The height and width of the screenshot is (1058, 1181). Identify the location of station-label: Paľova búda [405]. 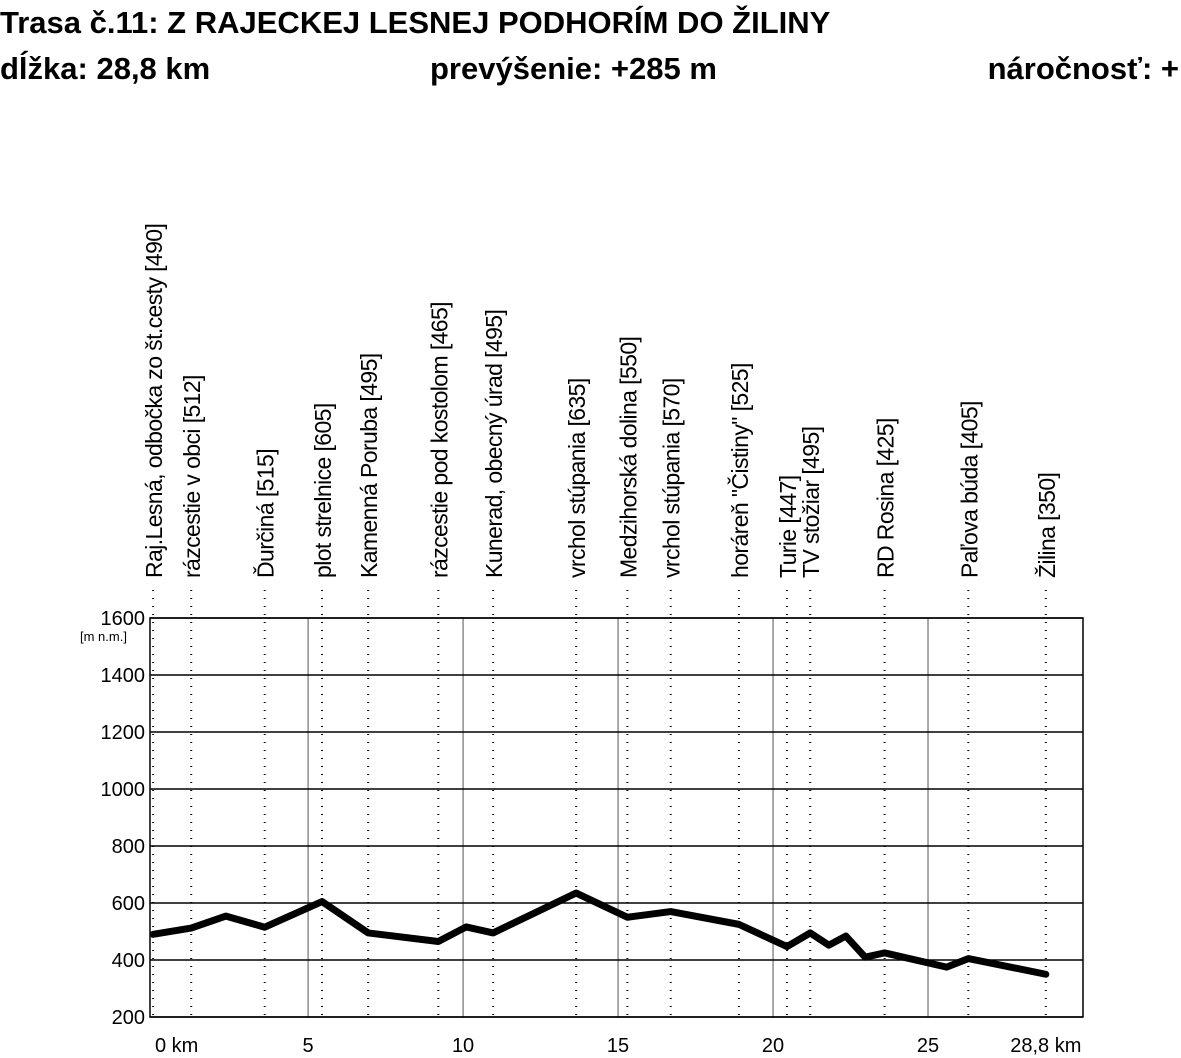
(969, 489).